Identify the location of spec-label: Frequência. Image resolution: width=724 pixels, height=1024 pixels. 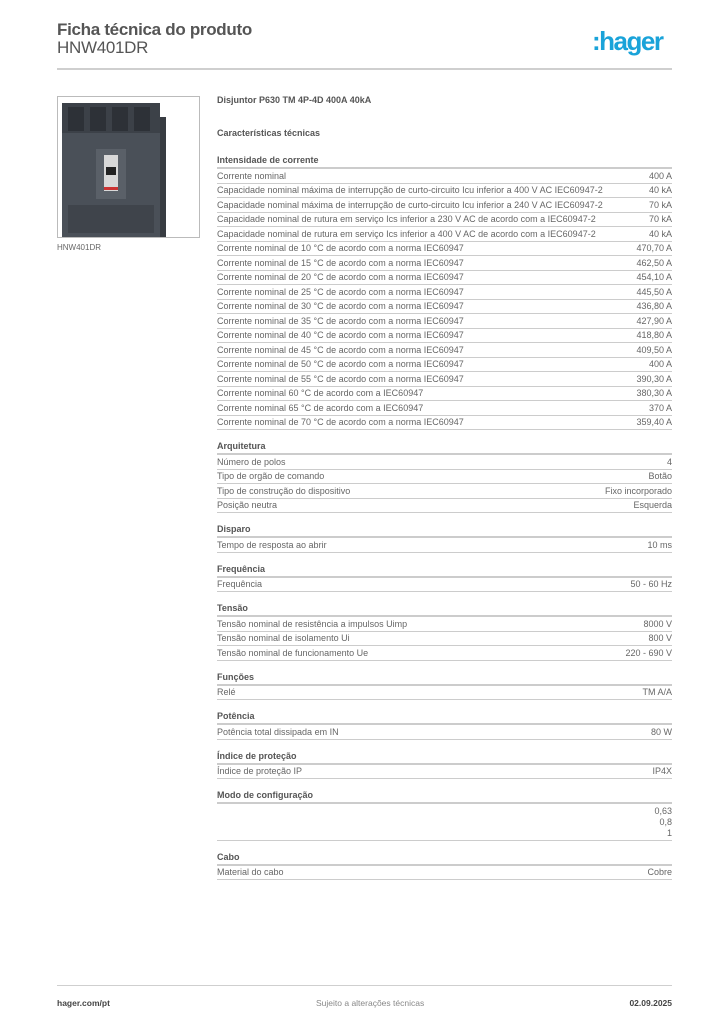
(240, 584).